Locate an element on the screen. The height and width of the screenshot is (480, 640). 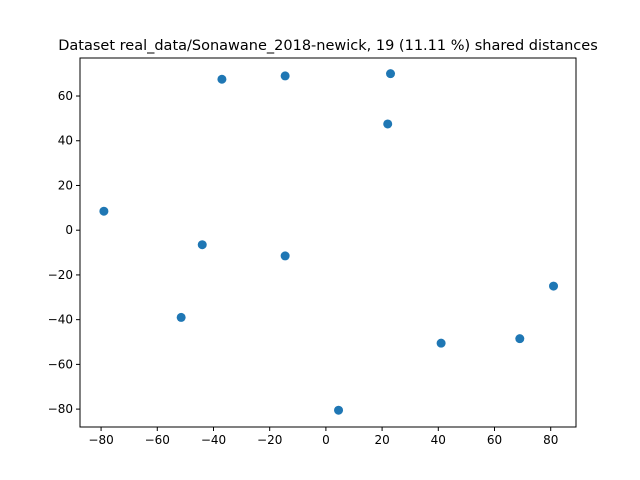
x-tick-label: −80 is located at coordinates (100, 440).